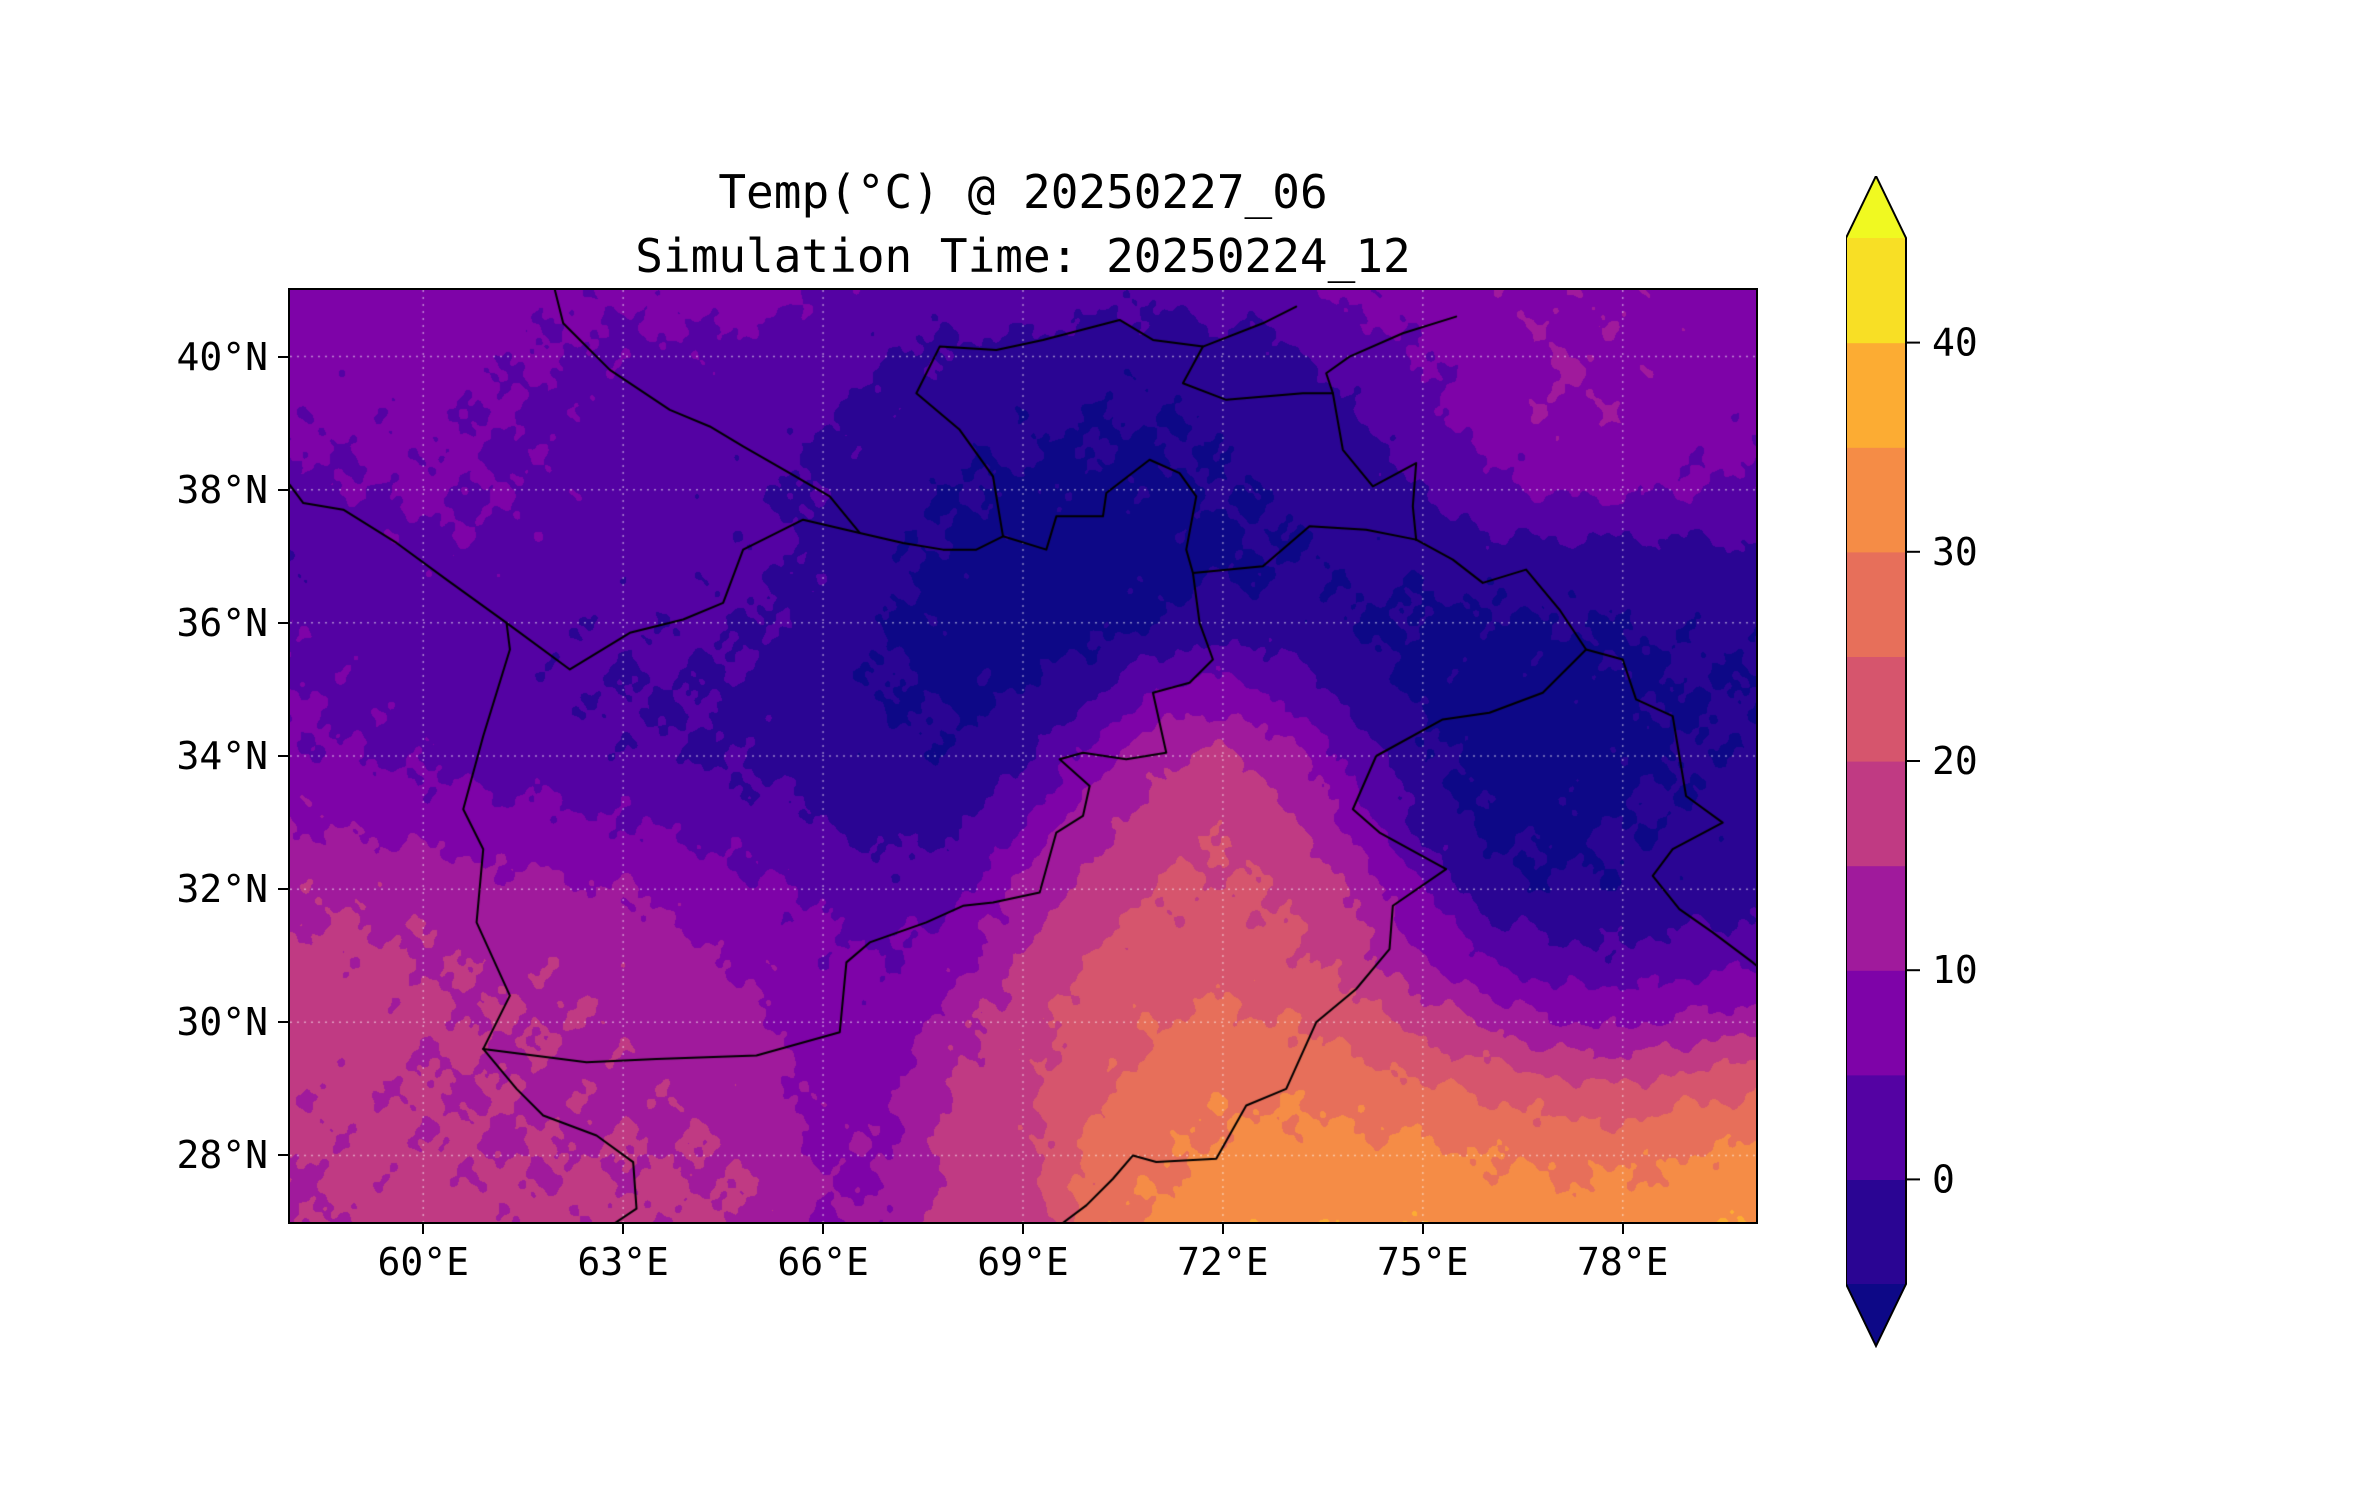 The height and width of the screenshot is (1500, 2357). What do you see at coordinates (623, 1262) in the screenshot?
I see `x-tick-label: 63°E` at bounding box center [623, 1262].